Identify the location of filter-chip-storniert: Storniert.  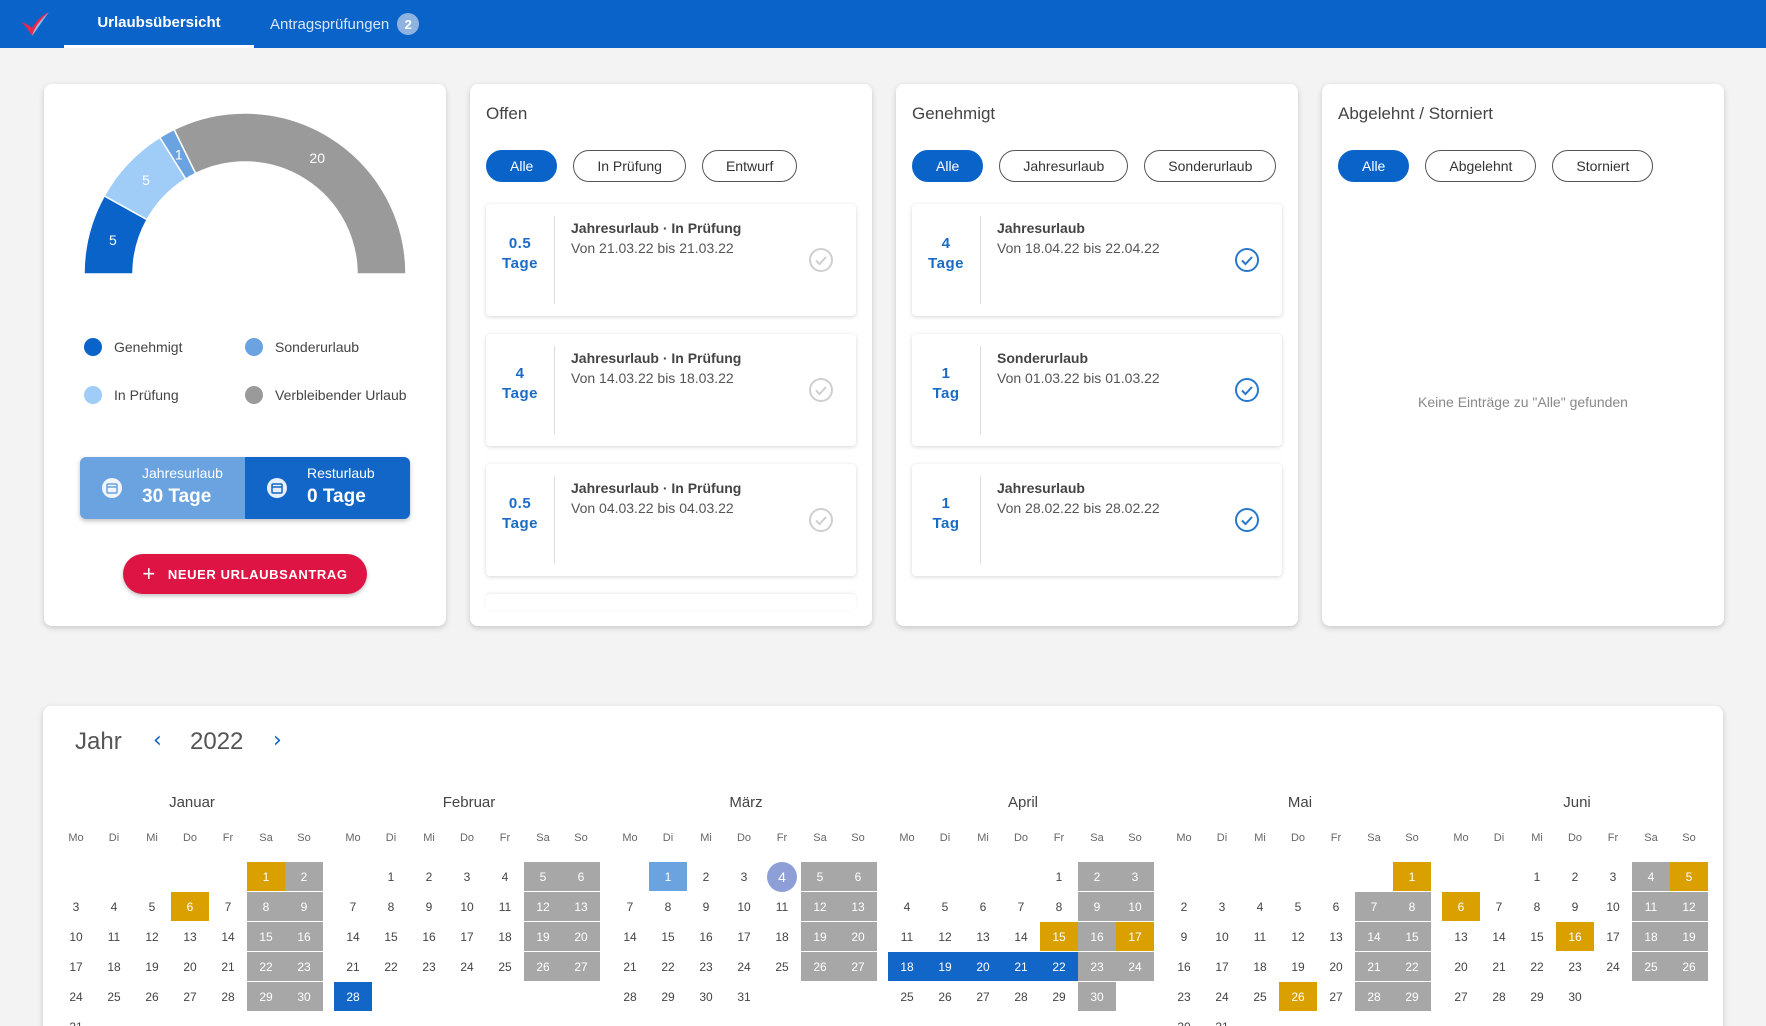
(1603, 166).